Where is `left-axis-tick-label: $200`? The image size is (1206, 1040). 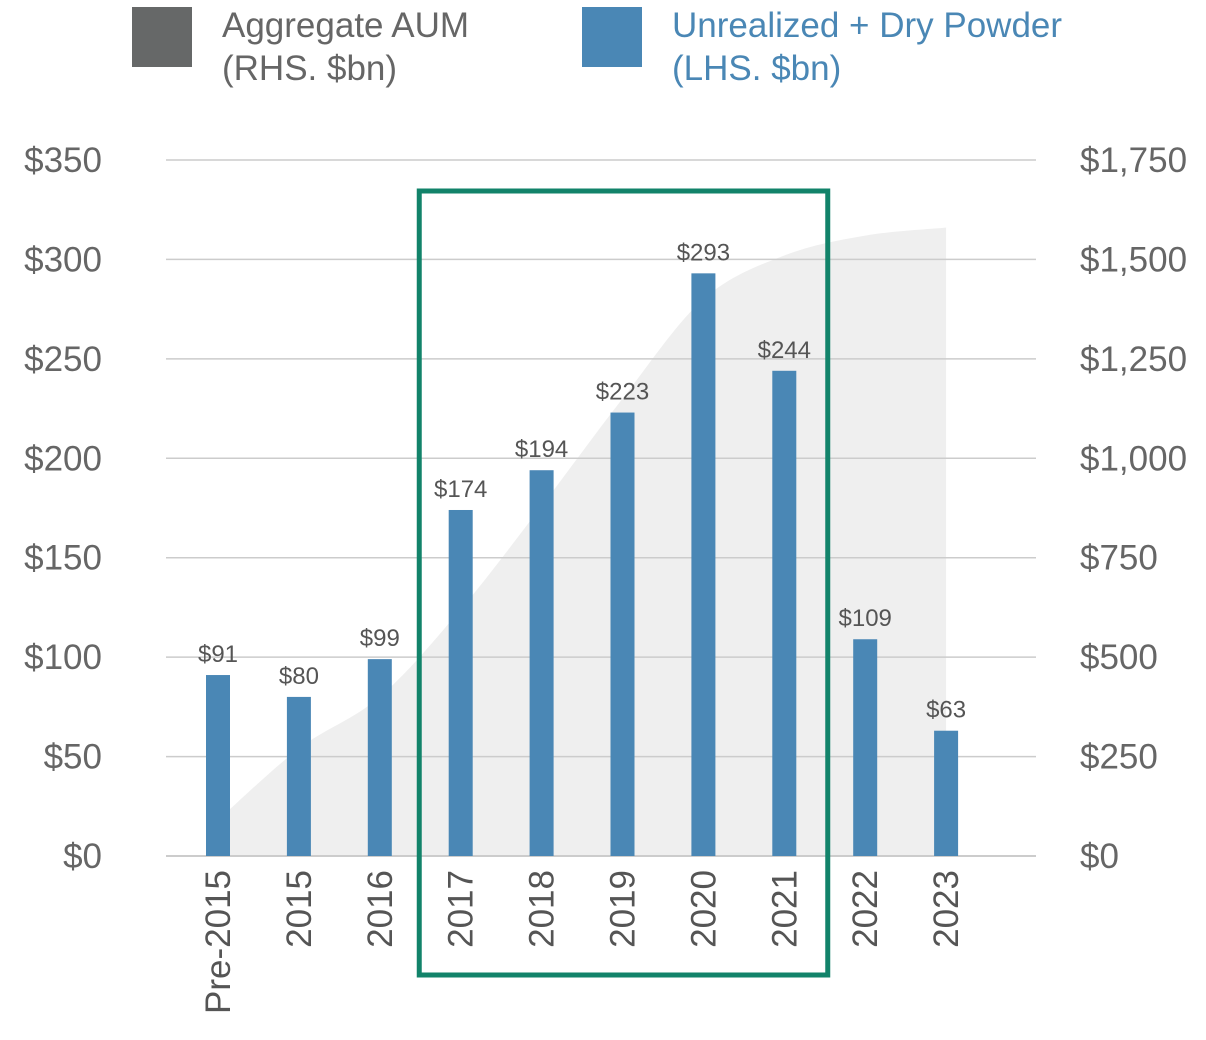 left-axis-tick-label: $200 is located at coordinates (63, 458).